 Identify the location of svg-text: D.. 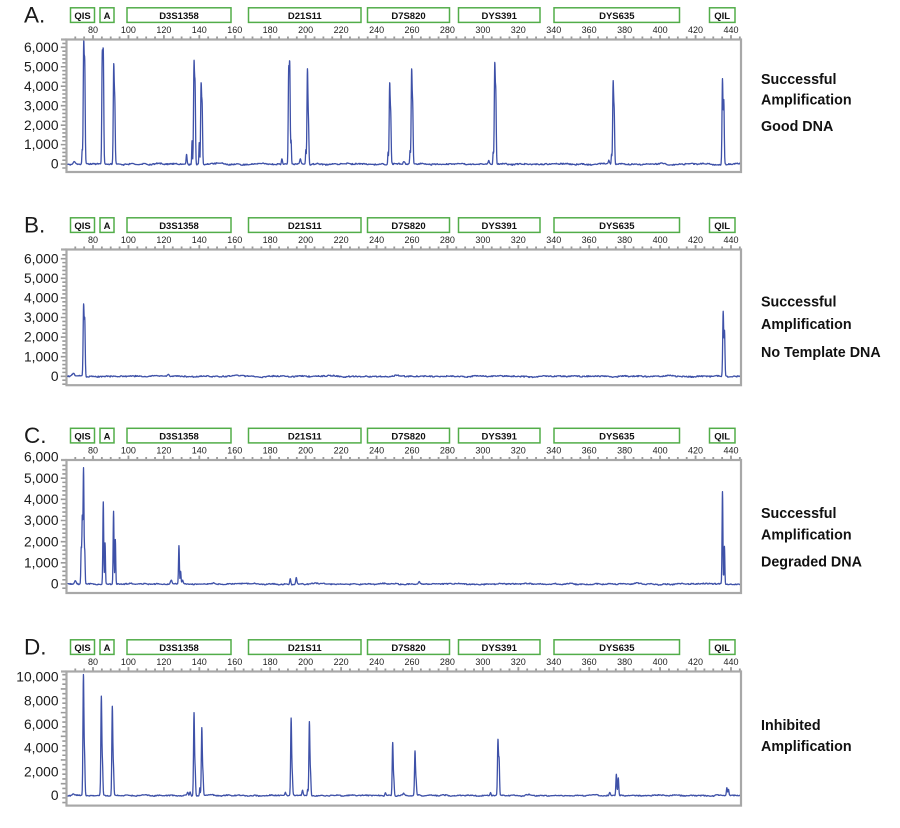
(35, 647).